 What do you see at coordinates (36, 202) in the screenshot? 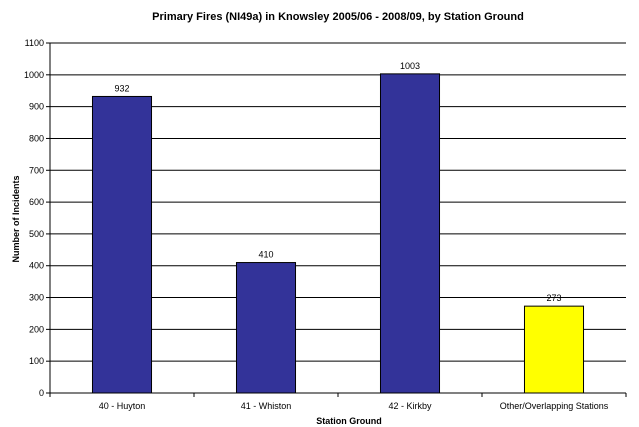
I see `y-tick-label: 600` at bounding box center [36, 202].